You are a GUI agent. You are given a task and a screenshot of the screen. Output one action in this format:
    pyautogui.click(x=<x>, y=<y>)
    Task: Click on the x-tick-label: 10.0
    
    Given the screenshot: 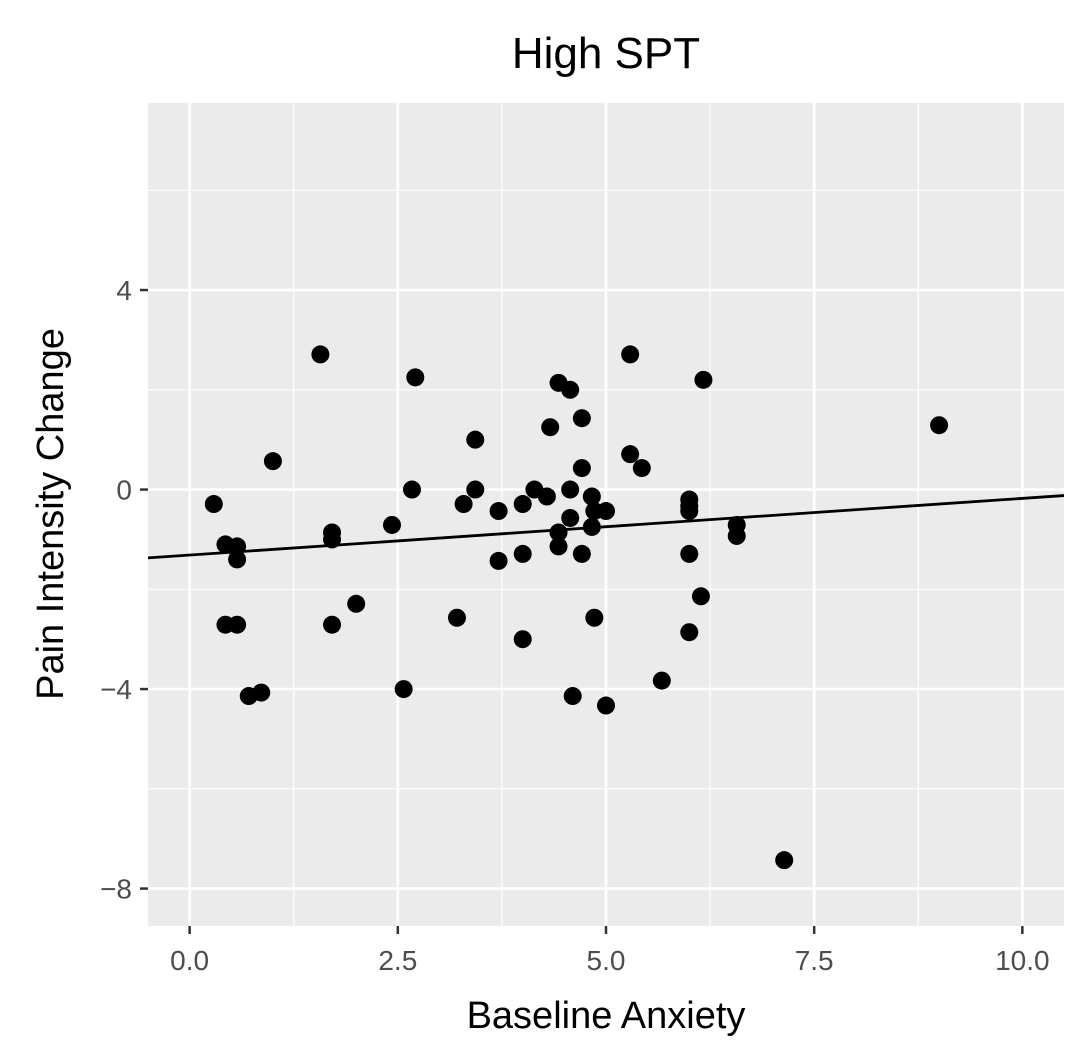 What is the action you would take?
    pyautogui.click(x=1022, y=960)
    